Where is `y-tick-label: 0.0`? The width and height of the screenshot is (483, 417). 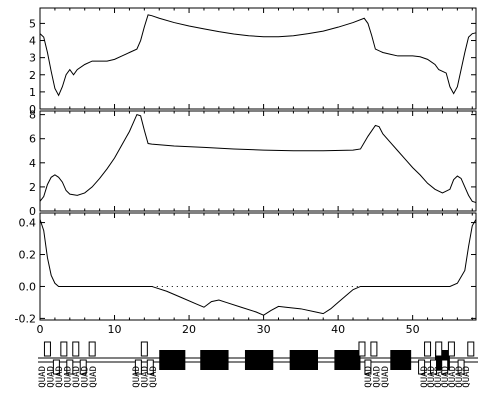
y-tick-label: 0.0 is located at coordinates (28, 286).